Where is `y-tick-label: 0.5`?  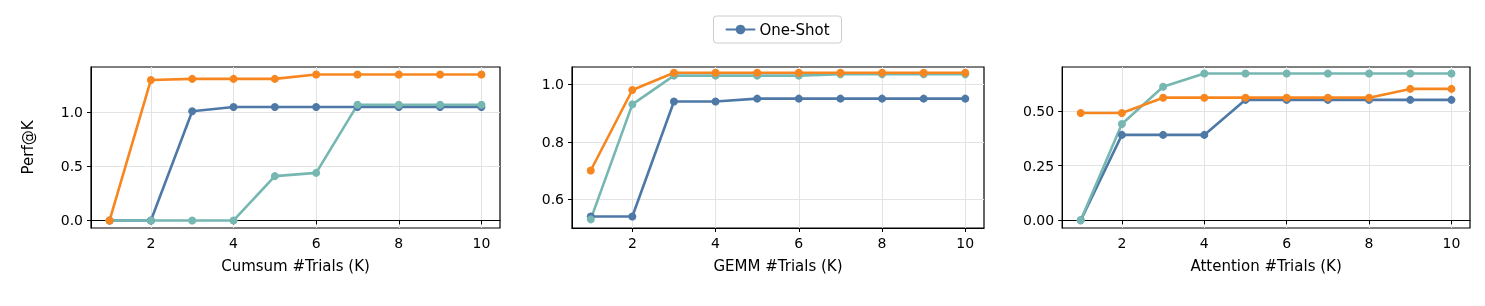
y-tick-label: 0.5 is located at coordinates (71, 166).